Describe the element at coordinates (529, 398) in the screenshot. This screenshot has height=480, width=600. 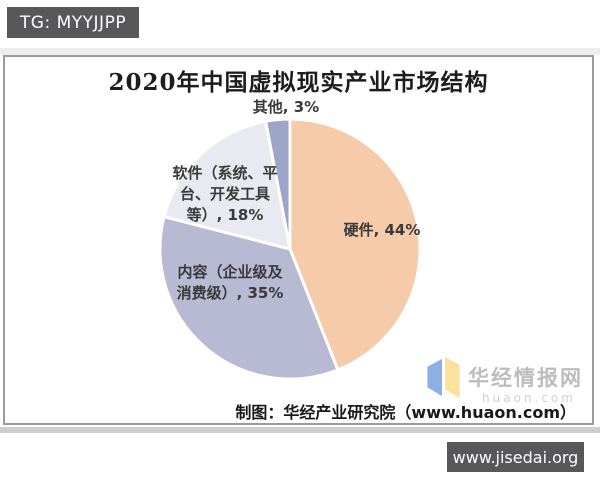
I see `huajing-watermark-url: huaon.com` at that location.